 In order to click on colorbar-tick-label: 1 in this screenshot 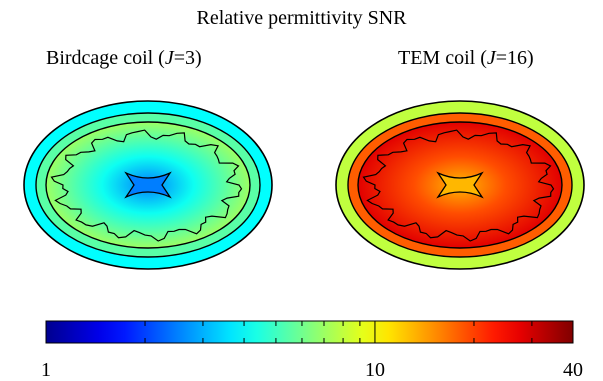, I will do `click(46, 370)`.